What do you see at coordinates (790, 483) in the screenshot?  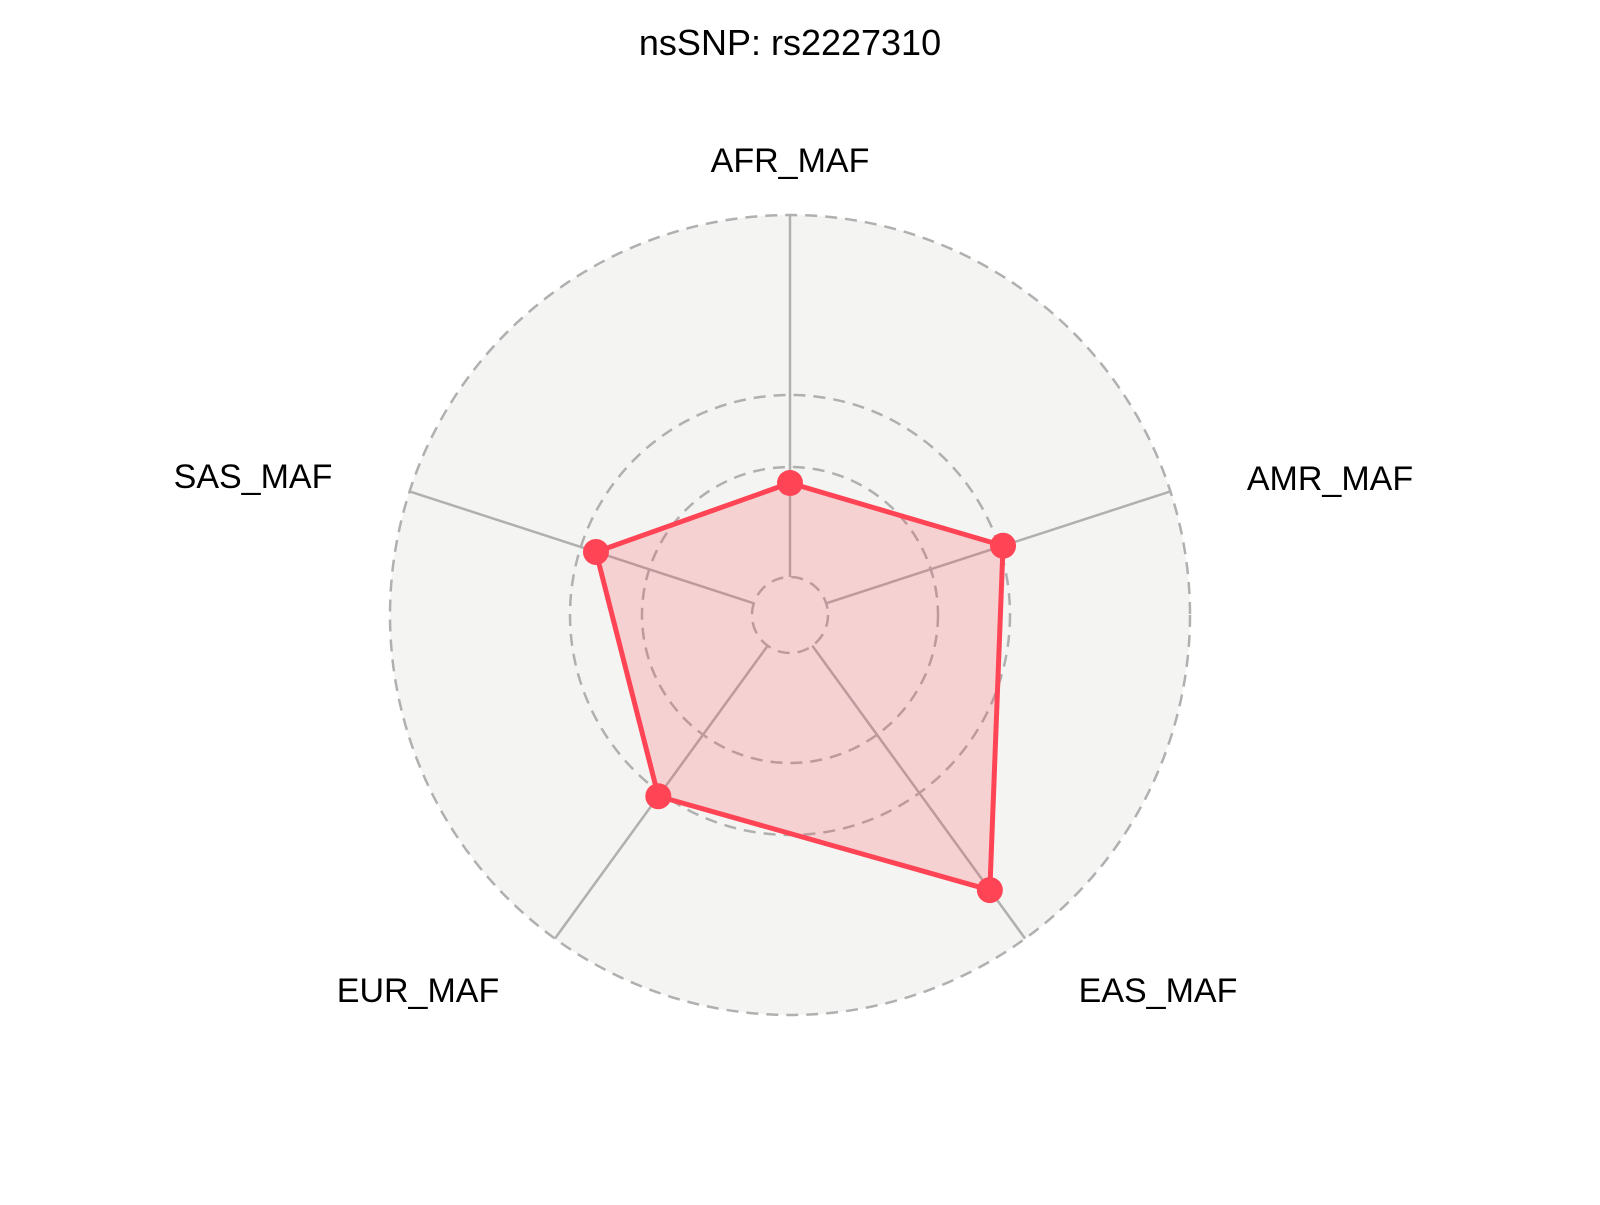 I see `data-point-afr_maf` at bounding box center [790, 483].